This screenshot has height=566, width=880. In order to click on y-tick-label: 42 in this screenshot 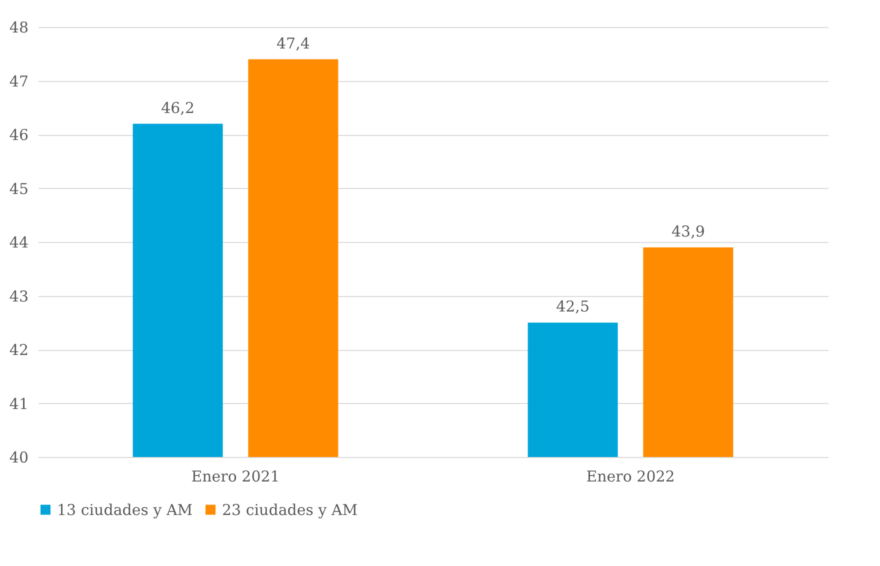, I will do `click(18, 350)`.